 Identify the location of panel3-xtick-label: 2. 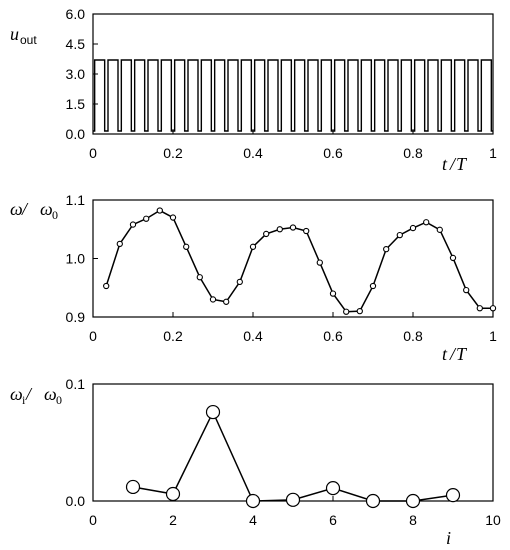
(173, 520).